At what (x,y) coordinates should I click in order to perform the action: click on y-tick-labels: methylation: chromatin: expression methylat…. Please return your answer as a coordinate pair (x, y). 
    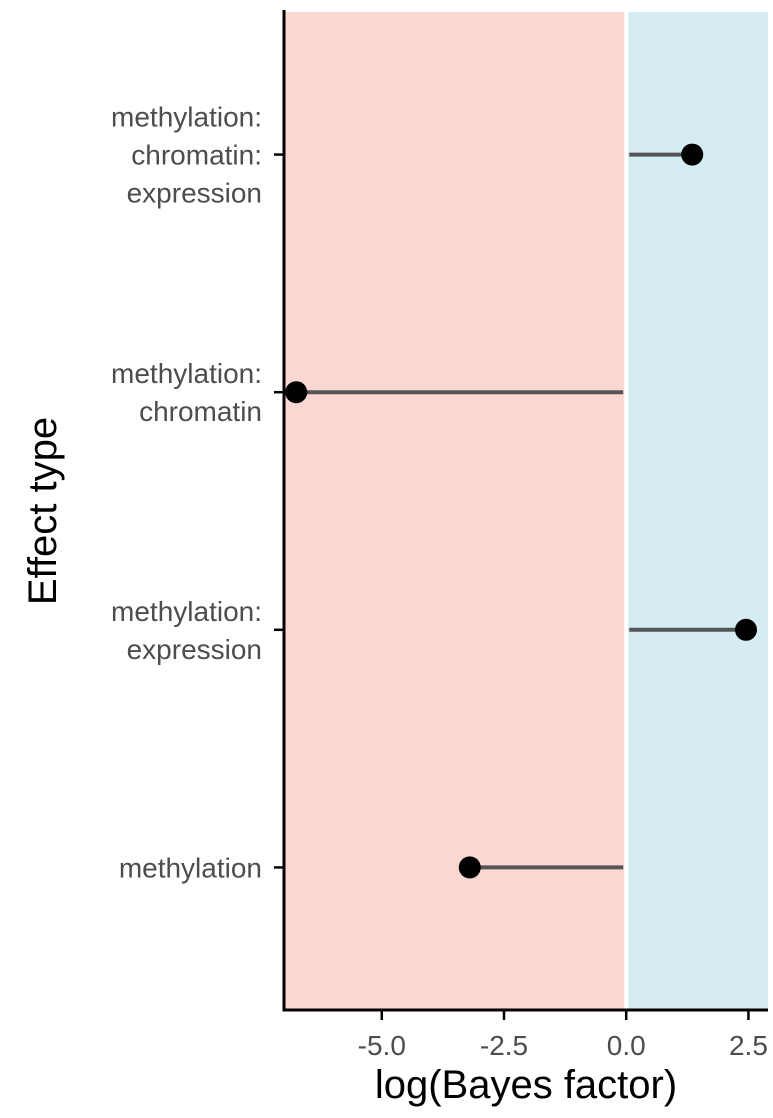
    Looking at the image, I should click on (186, 493).